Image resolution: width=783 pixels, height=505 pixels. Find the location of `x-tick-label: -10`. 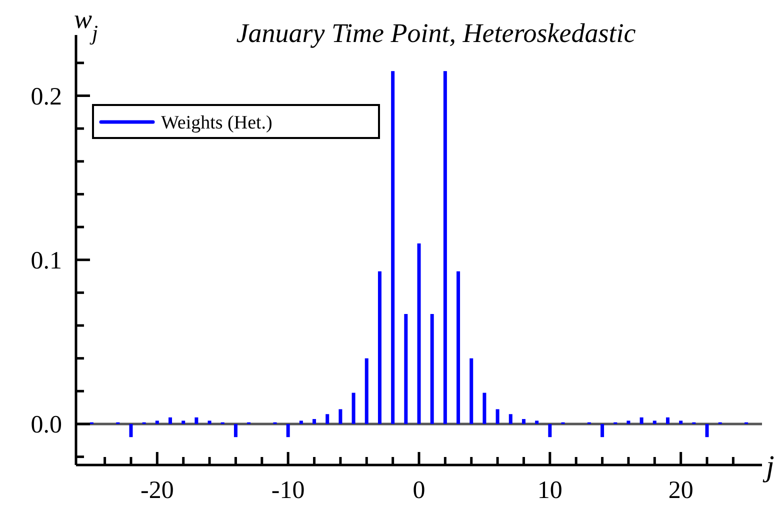

x-tick-label: -10 is located at coordinates (288, 490).